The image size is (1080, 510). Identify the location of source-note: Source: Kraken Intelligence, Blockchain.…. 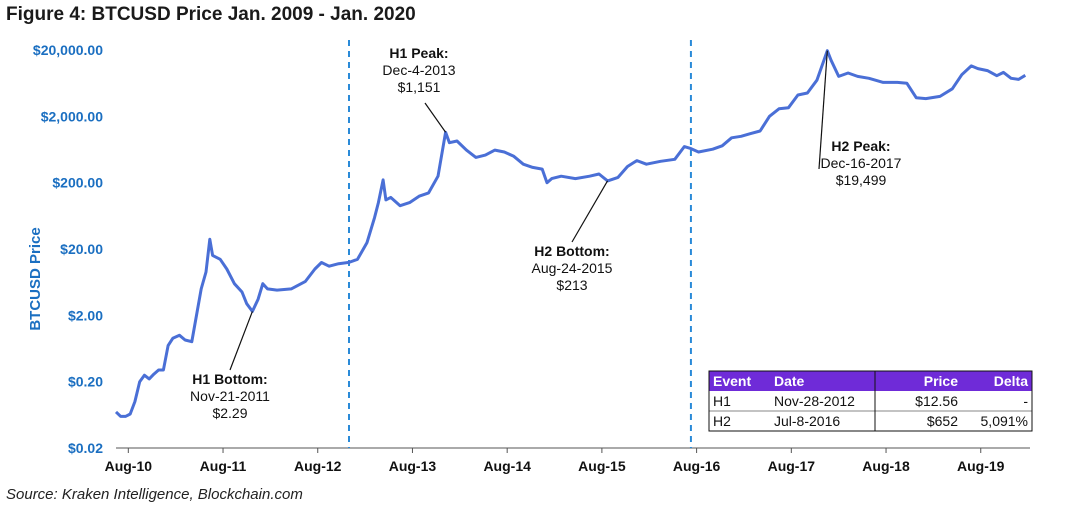
(154, 494).